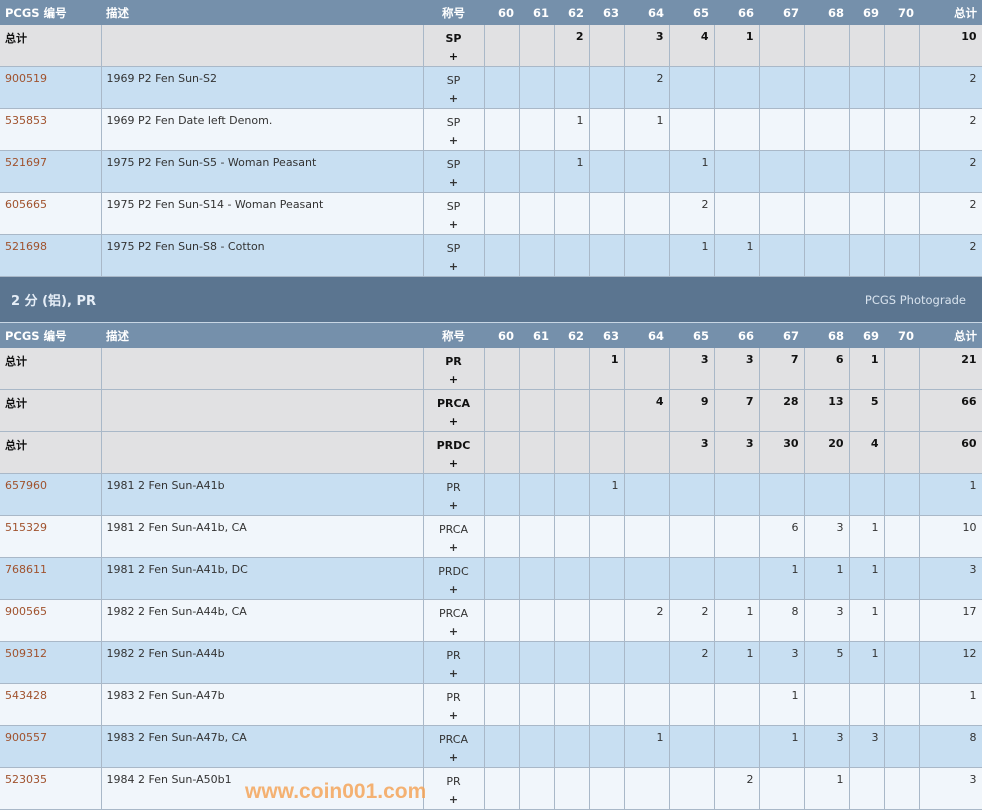 The width and height of the screenshot is (982, 810). Describe the element at coordinates (26, 737) in the screenshot. I see `pcgs-number-link: 900557` at that location.